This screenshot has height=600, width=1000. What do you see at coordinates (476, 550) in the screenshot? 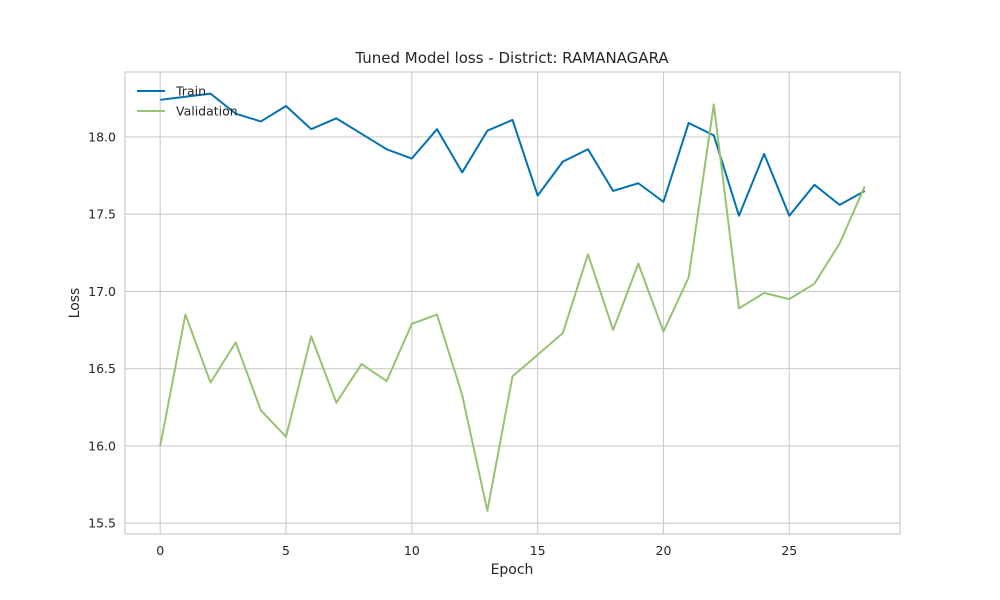
I see `x-tick-labels: 0 5 10 15 20 25` at bounding box center [476, 550].